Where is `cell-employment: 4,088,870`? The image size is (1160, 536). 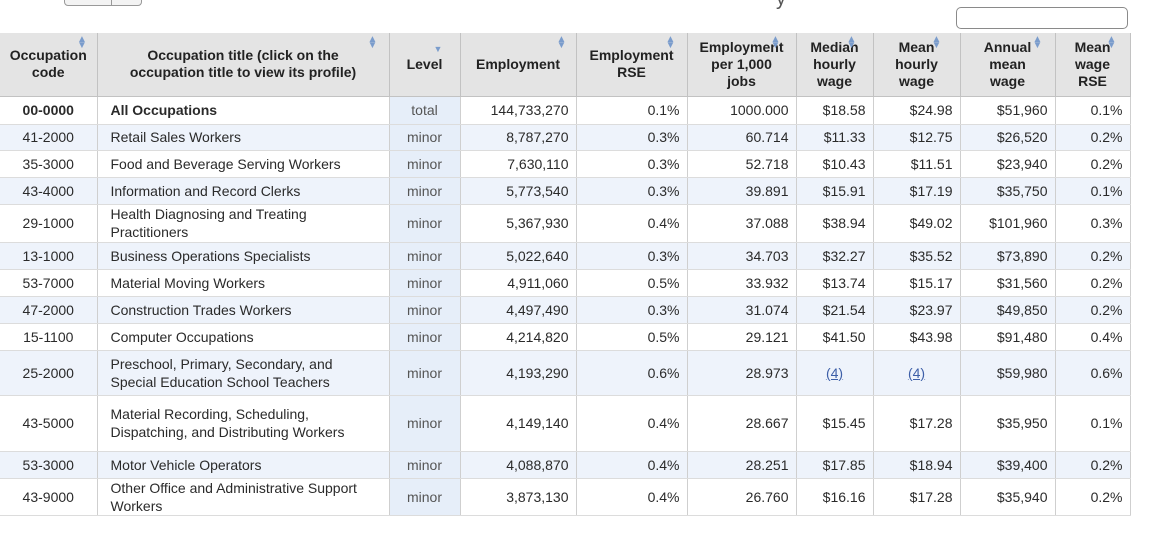 cell-employment: 4,088,870 is located at coordinates (518, 465).